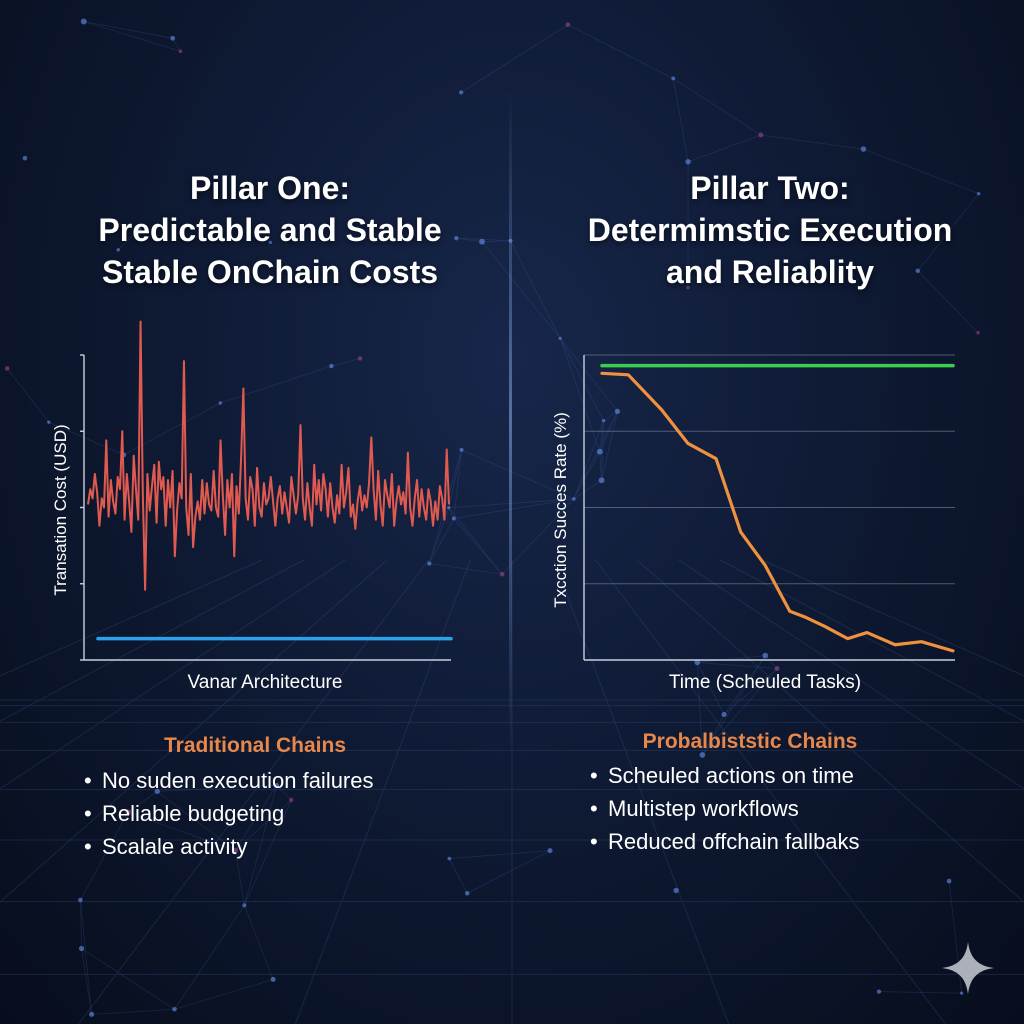 This screenshot has height=1024, width=1024. Describe the element at coordinates (769, 469) in the screenshot. I see `gridlines` at that location.